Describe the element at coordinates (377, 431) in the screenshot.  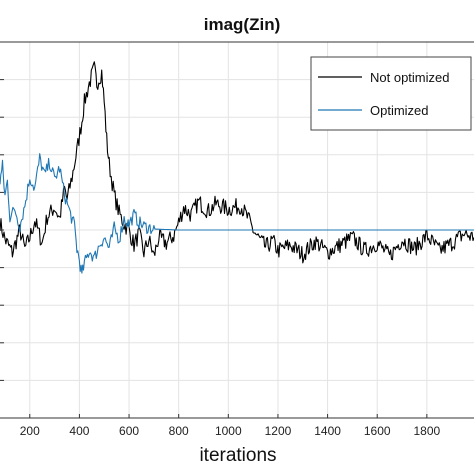
I see `x-tick-label-1600: 1600` at that location.